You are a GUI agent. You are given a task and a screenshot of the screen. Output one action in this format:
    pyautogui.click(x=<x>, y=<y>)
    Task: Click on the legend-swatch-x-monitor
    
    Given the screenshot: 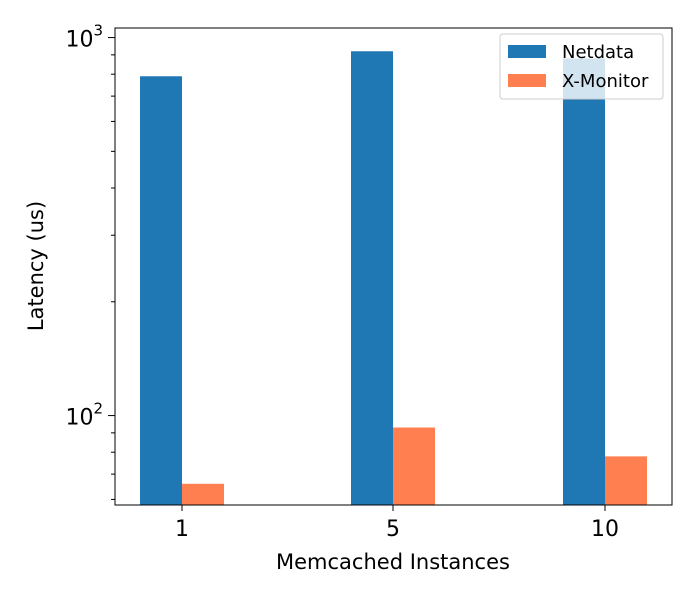 What is the action you would take?
    pyautogui.click(x=527, y=80)
    